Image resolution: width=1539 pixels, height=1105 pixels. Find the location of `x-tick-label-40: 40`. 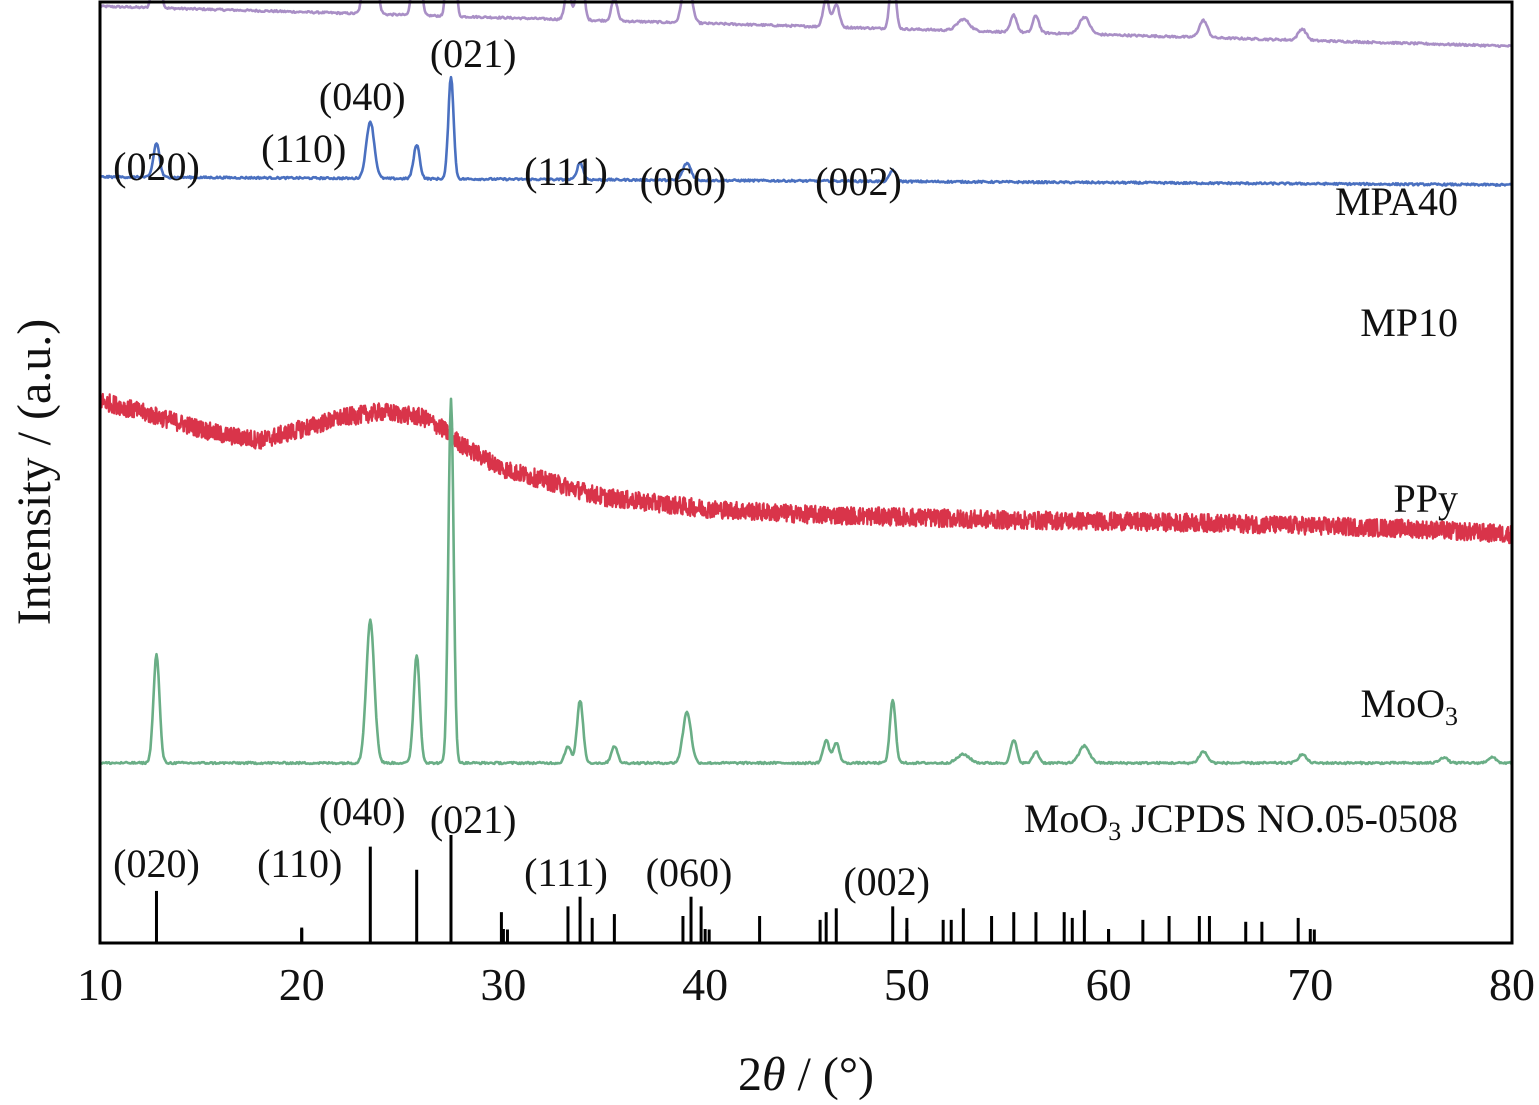

x-tick-label-40: 40 is located at coordinates (705, 984).